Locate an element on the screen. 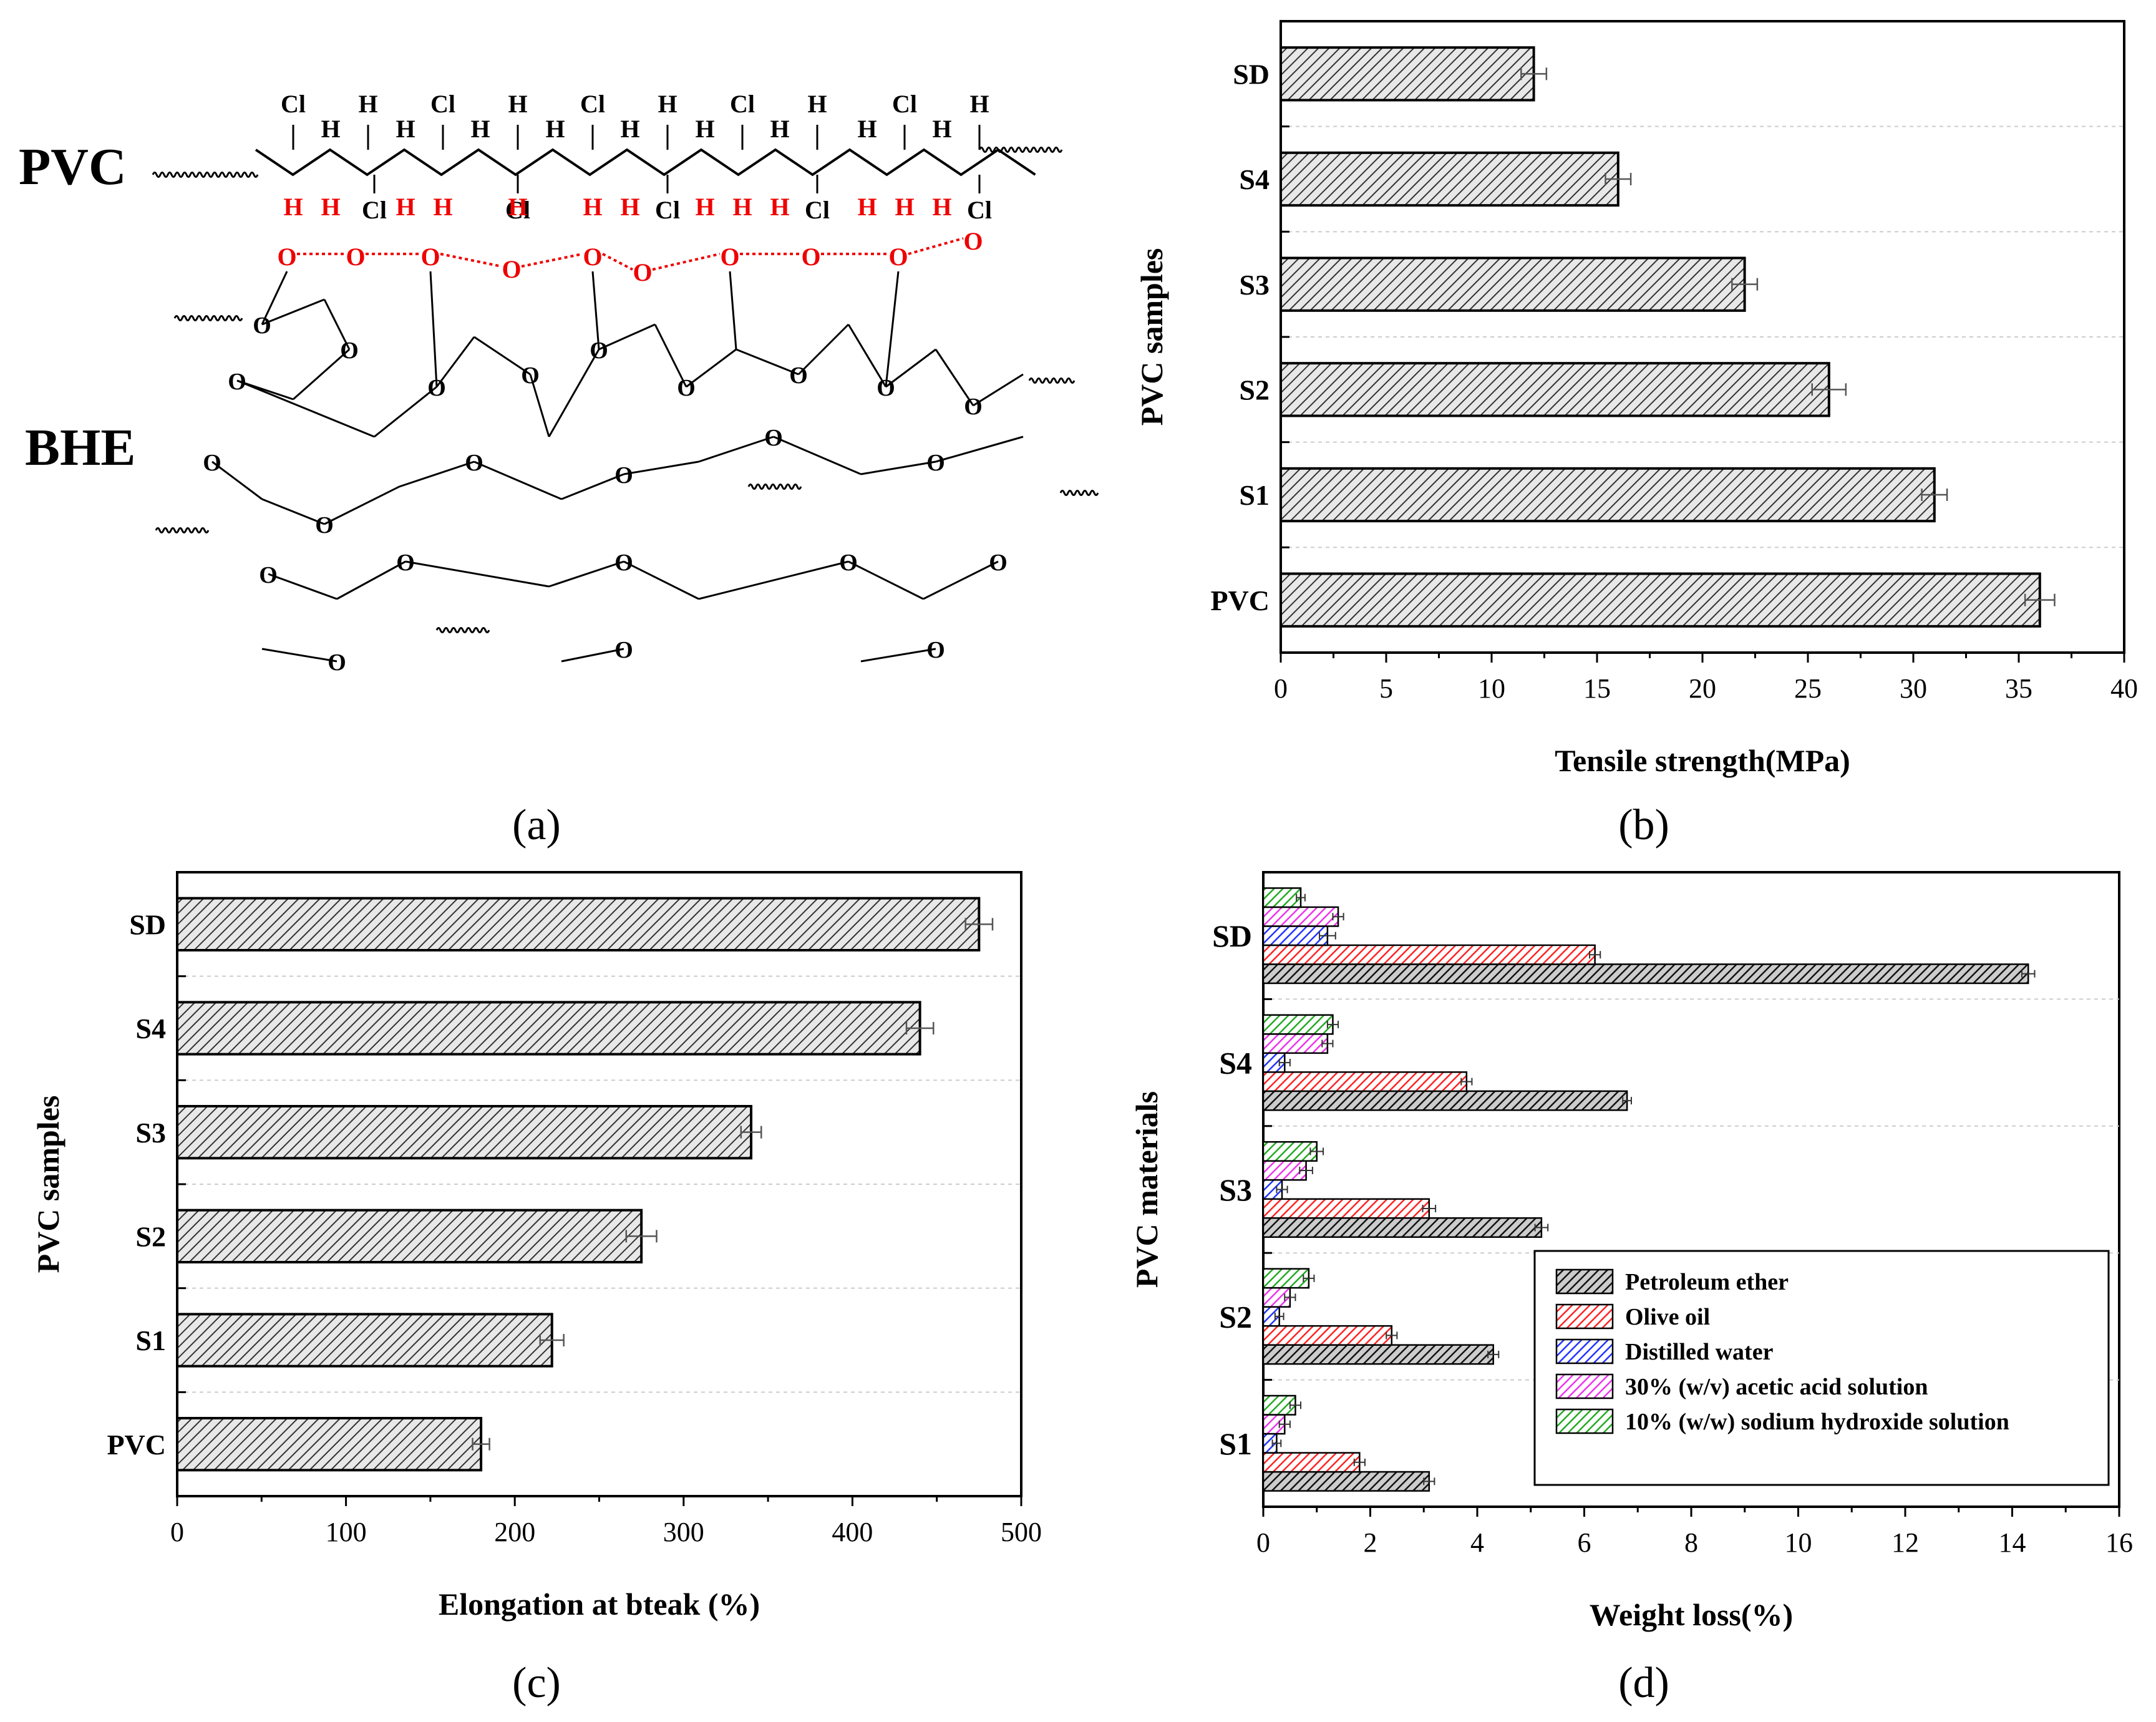  y-tick-label: SD is located at coordinates (1251, 74).